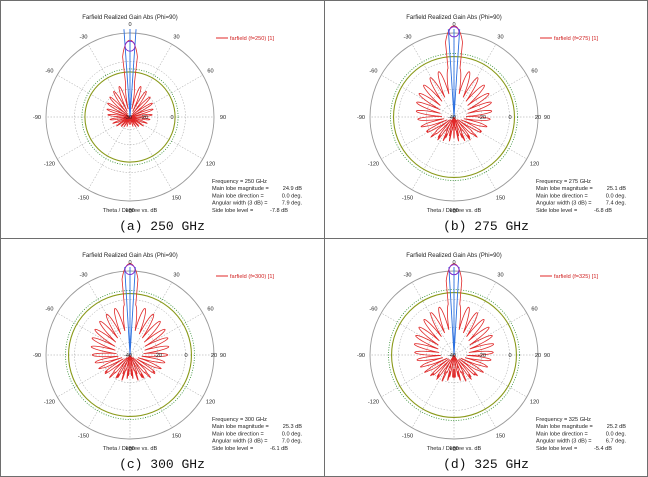  I want to click on stat-angular-width-value: 7.4 deg., so click(616, 204).